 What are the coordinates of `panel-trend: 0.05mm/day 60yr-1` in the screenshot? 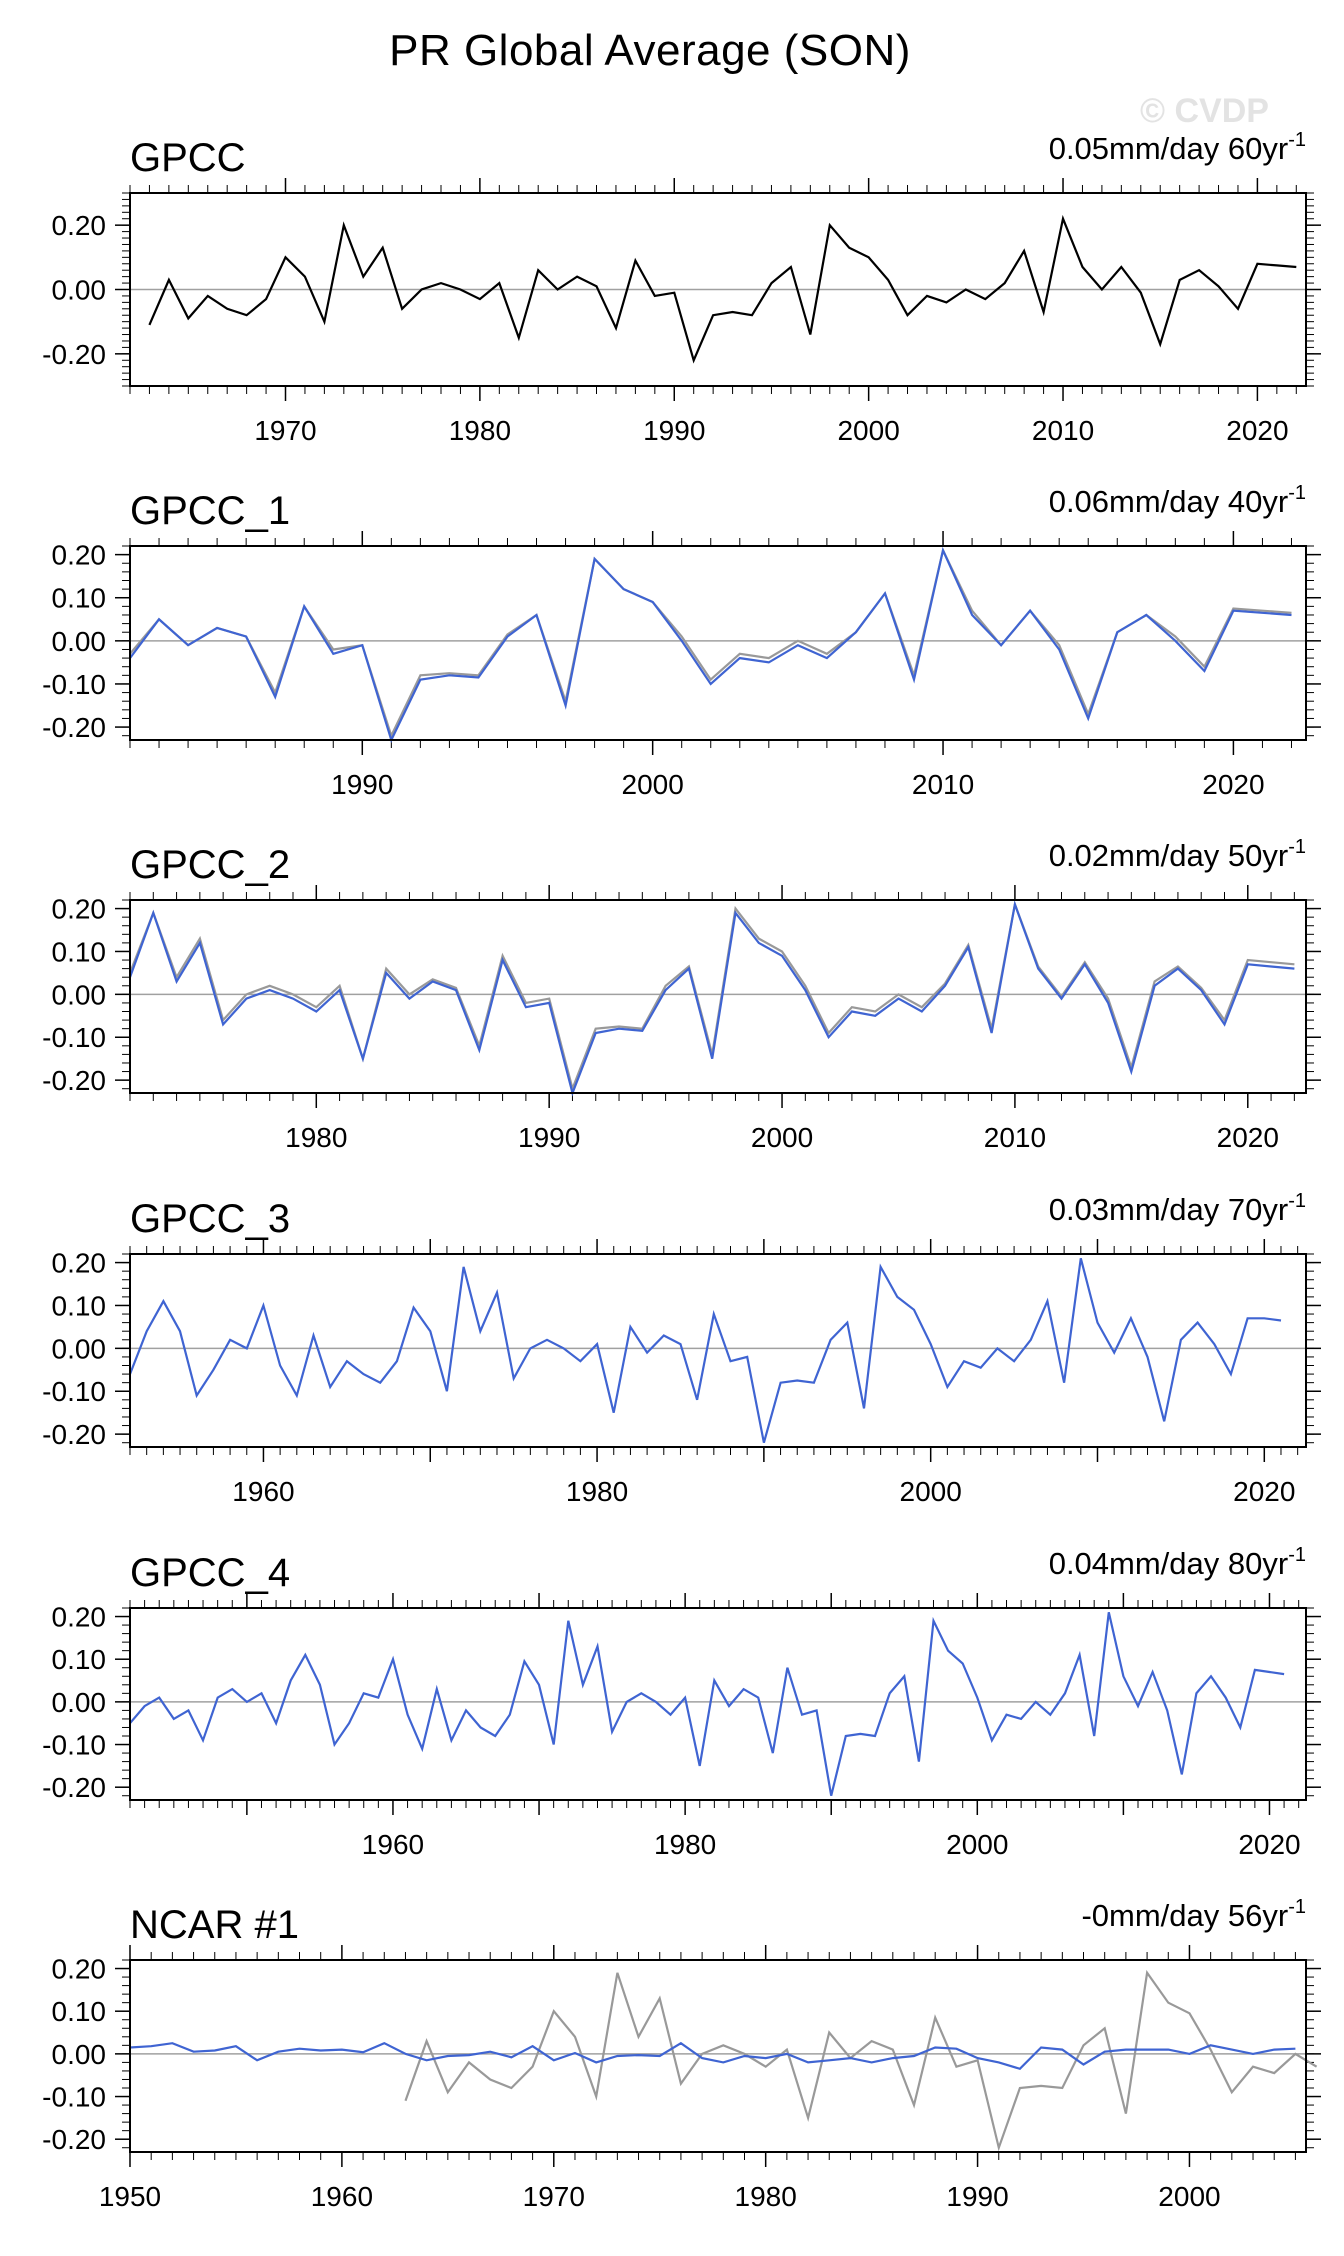 It's located at (1177, 147).